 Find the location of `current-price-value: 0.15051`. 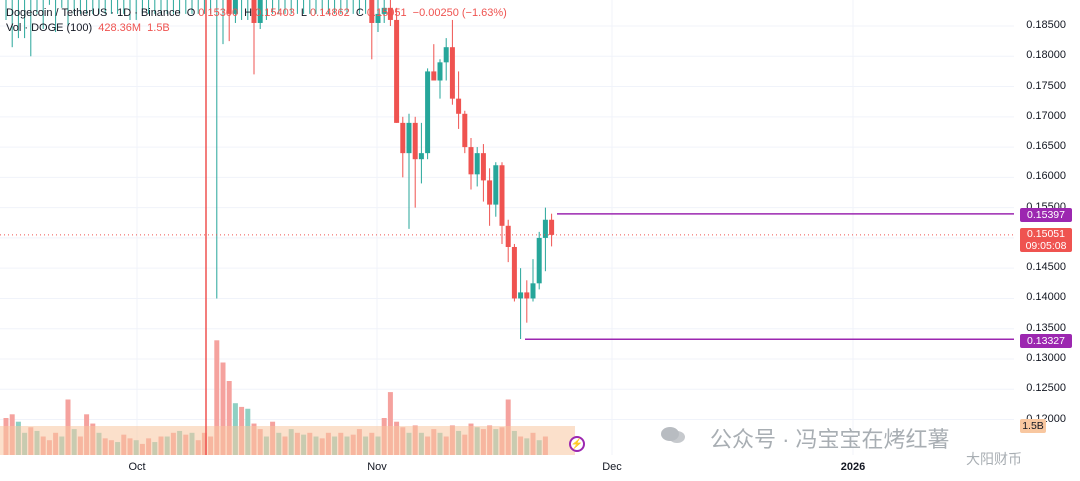

current-price-value: 0.15051 is located at coordinates (1046, 234).